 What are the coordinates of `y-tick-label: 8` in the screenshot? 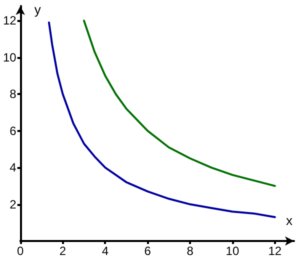 It's located at (13, 94).